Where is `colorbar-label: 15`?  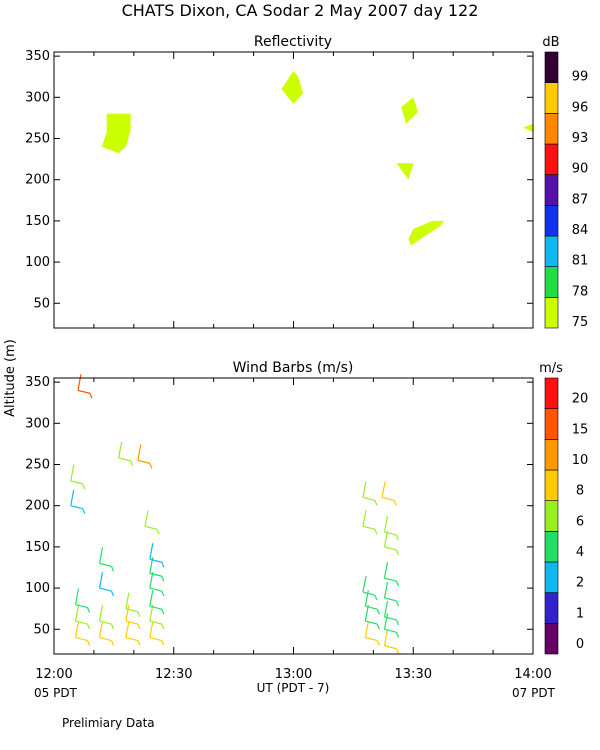
colorbar-label: 15 is located at coordinates (580, 429).